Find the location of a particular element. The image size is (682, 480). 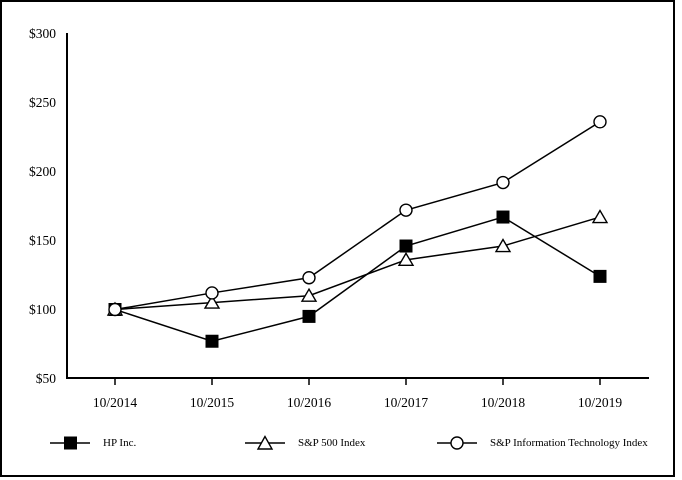

y-tick-label: $300 is located at coordinates (42, 33).